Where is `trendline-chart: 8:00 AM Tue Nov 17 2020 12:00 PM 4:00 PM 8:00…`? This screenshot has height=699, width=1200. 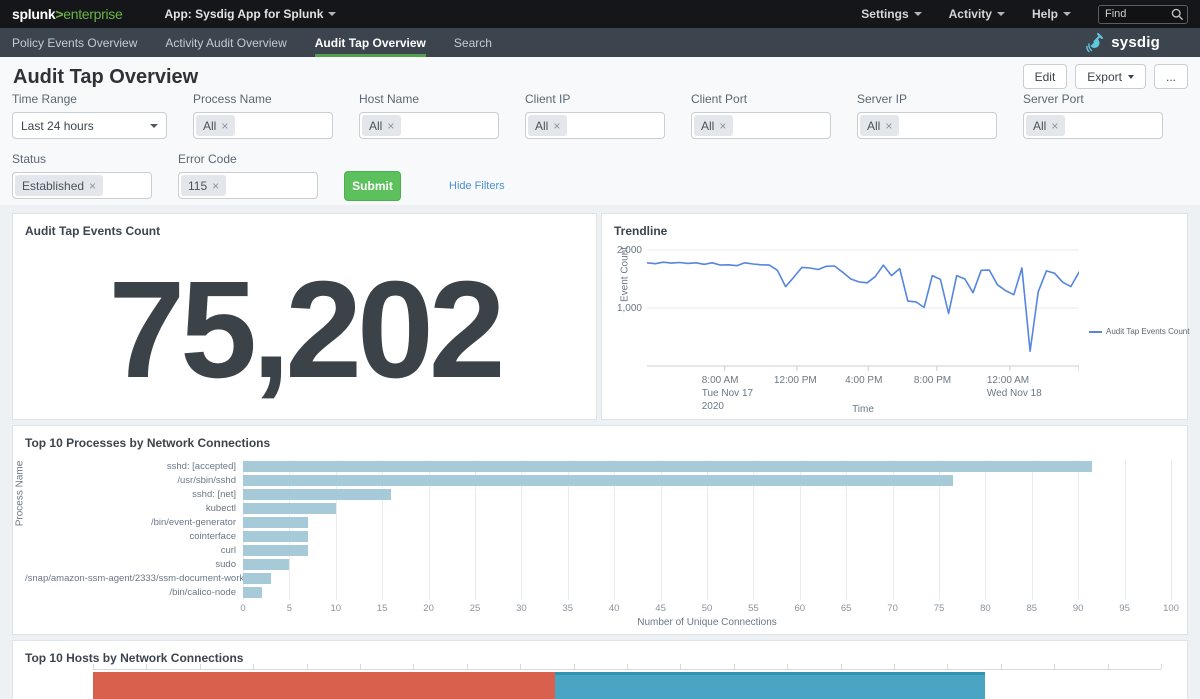 trendline-chart: 8:00 AM Tue Nov 17 2020 12:00 PM 4:00 PM 8:00… is located at coordinates (863, 329).